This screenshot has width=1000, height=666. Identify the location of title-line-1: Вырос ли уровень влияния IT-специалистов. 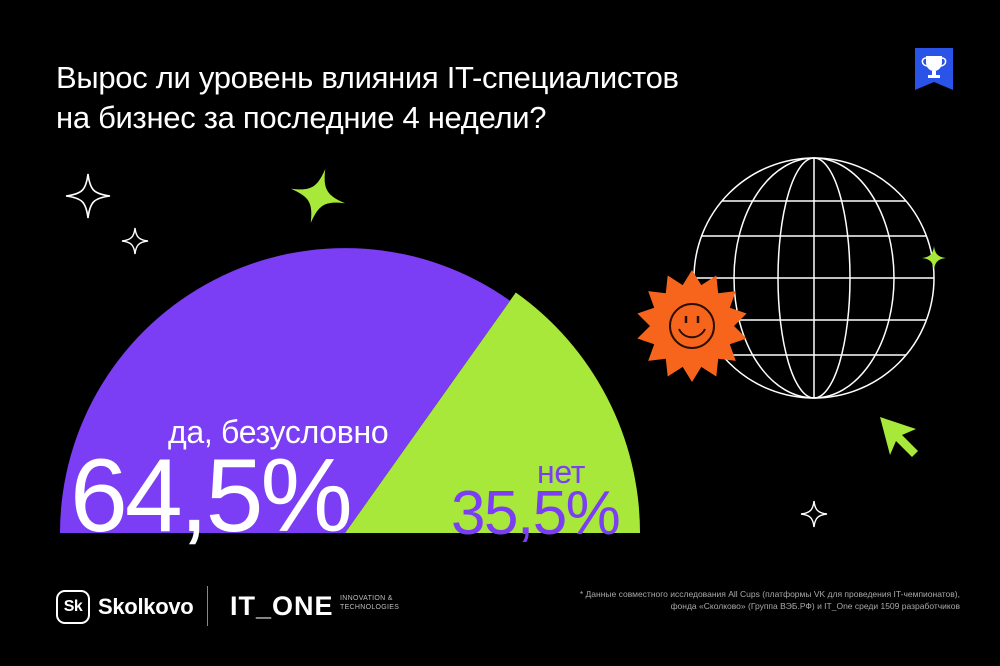
(367, 77).